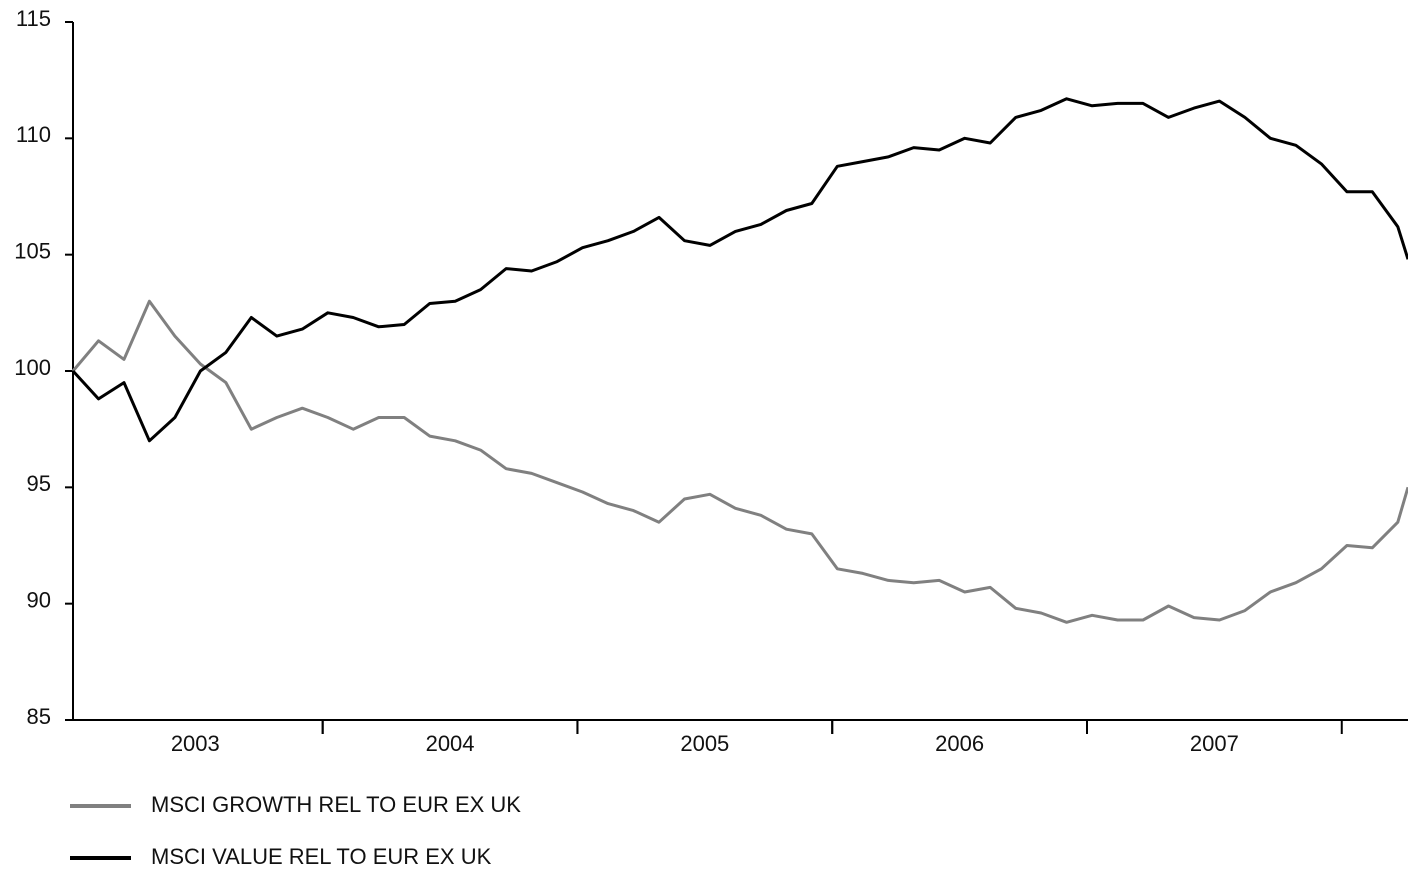 The image size is (1408, 873). Describe the element at coordinates (959, 743) in the screenshot. I see `x-tick-label: 2006` at that location.